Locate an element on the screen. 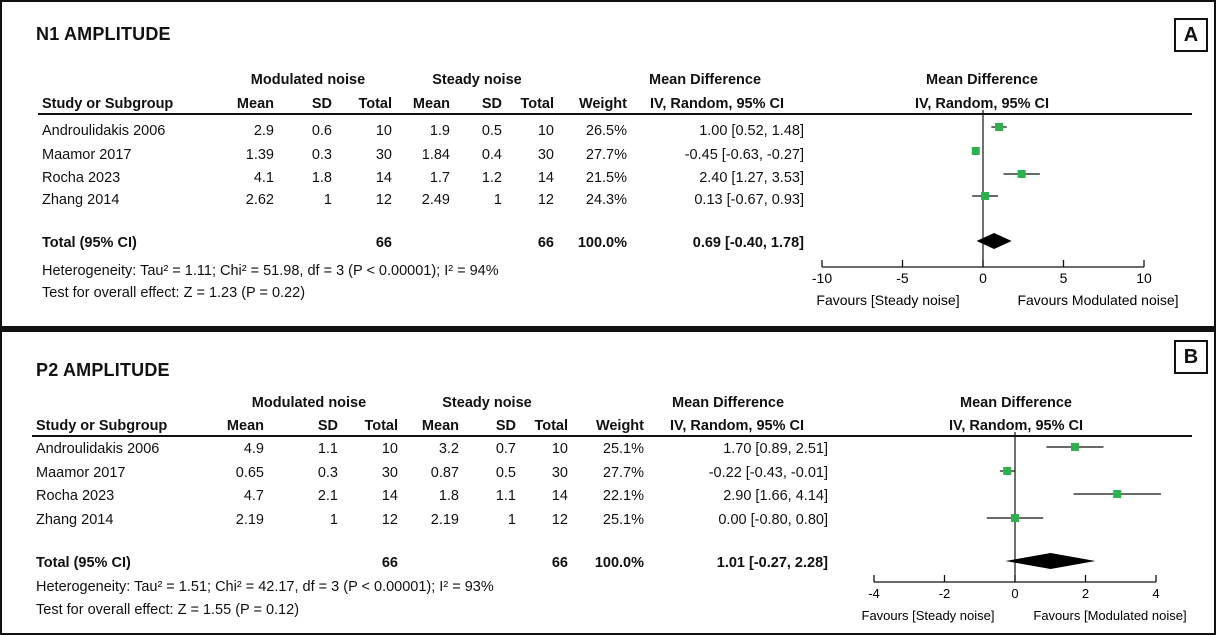  favours-right-label: Favours Modulated noise] is located at coordinates (1097, 300).